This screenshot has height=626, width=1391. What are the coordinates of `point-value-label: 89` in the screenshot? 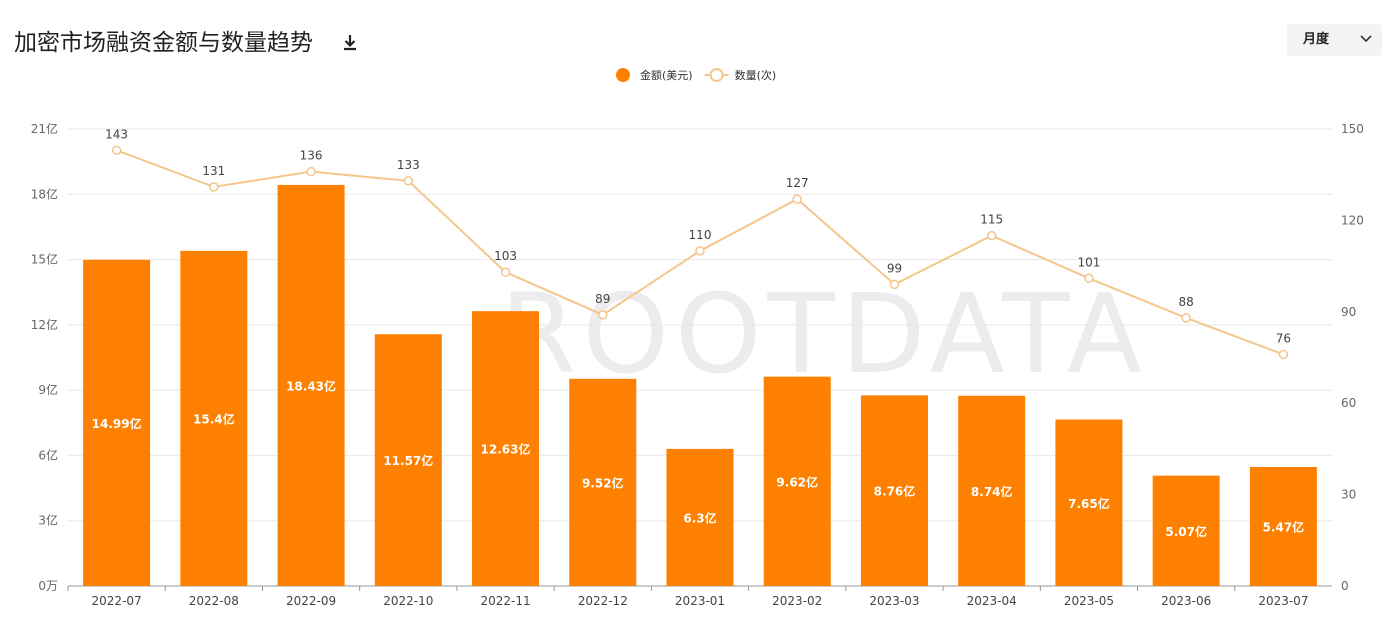 It's located at (602, 299).